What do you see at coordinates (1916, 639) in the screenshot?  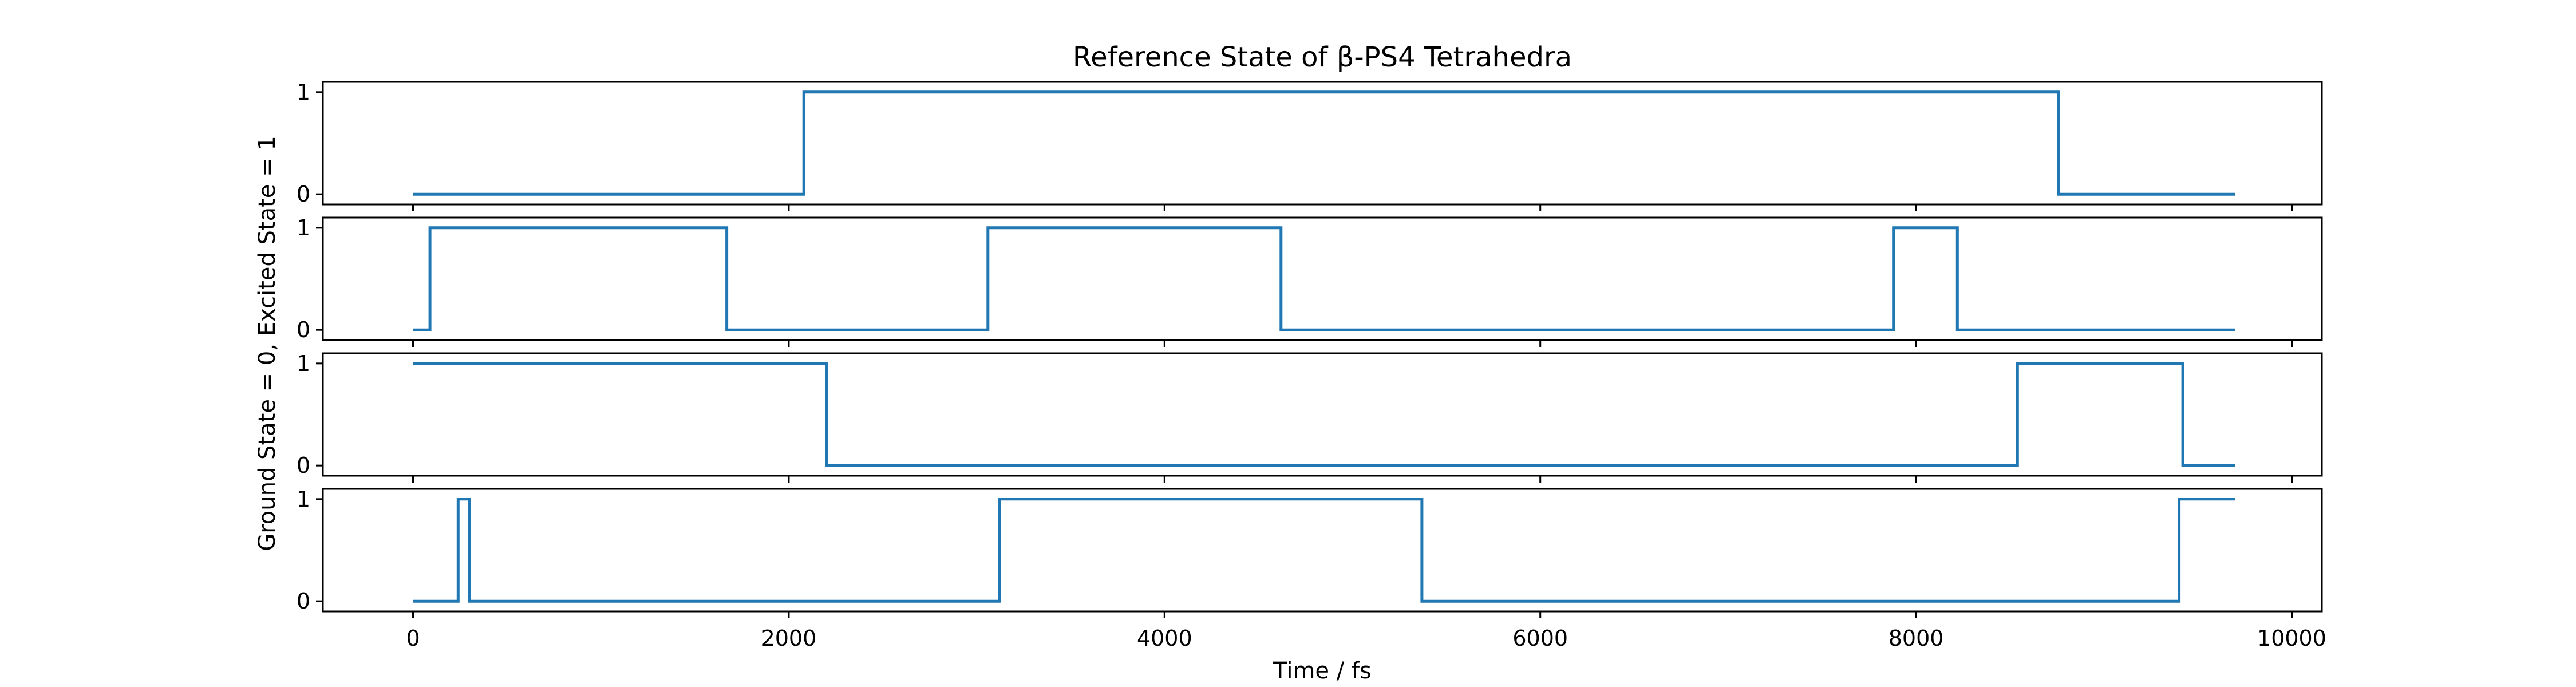 I see `x-tick-label: 8000` at bounding box center [1916, 639].